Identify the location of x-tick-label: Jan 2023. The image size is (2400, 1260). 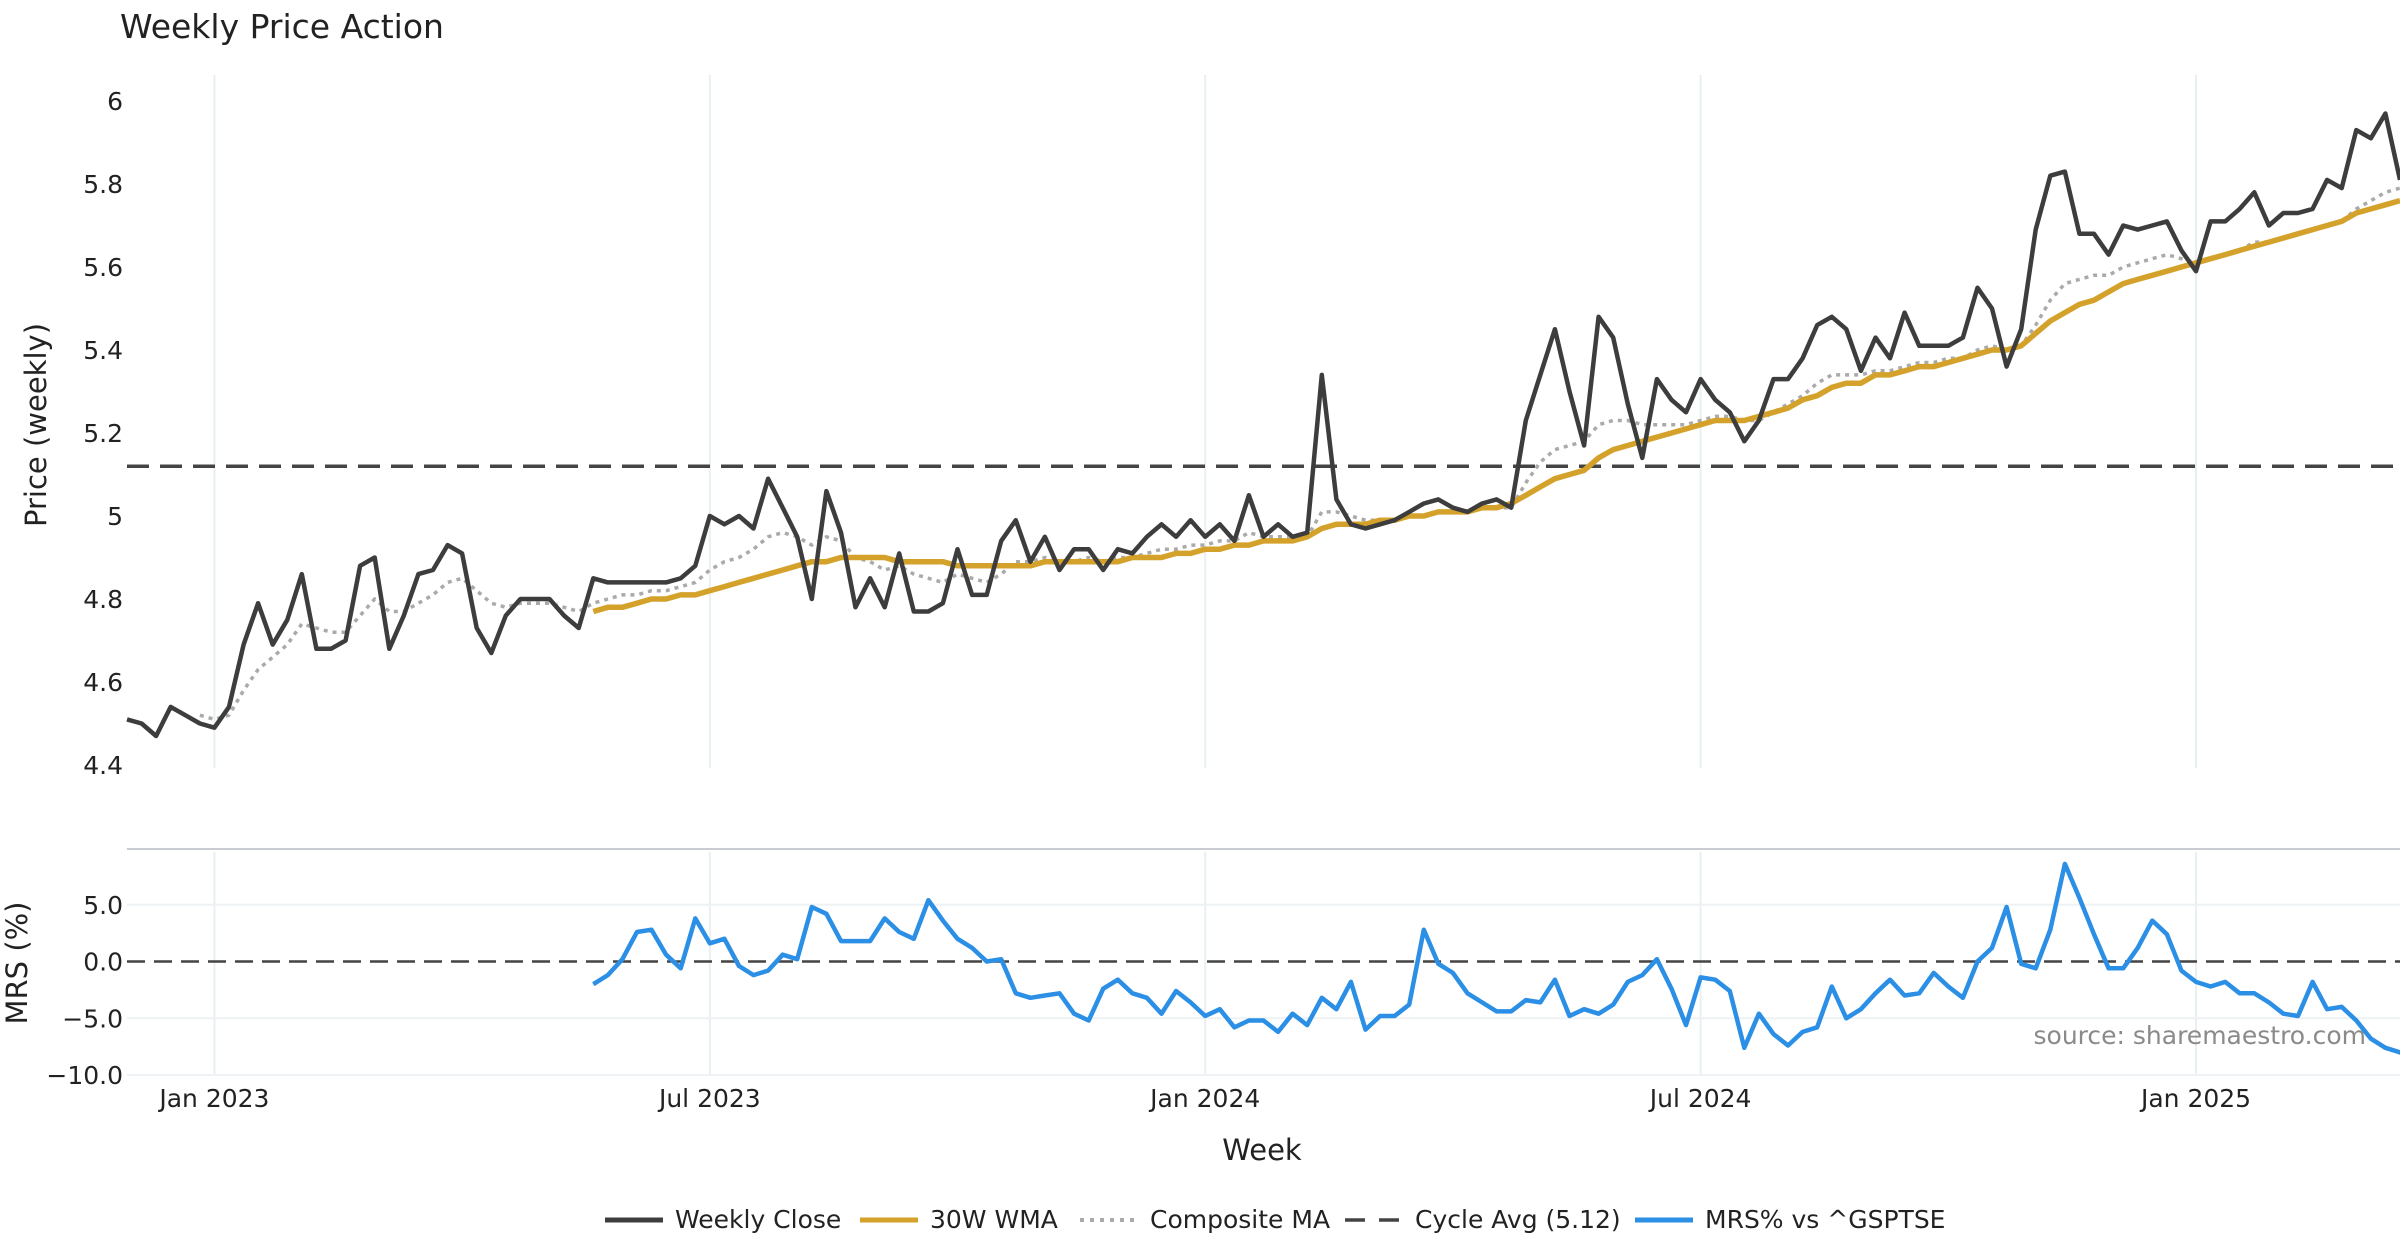
(213, 1098).